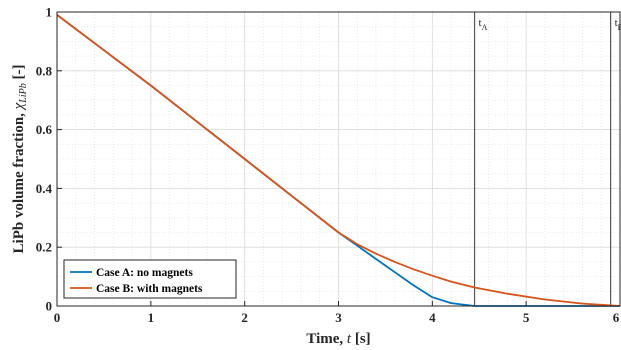 Image resolution: width=621 pixels, height=350 pixels. What do you see at coordinates (349, 339) in the screenshot?
I see `x-axis-label-var: t` at bounding box center [349, 339].